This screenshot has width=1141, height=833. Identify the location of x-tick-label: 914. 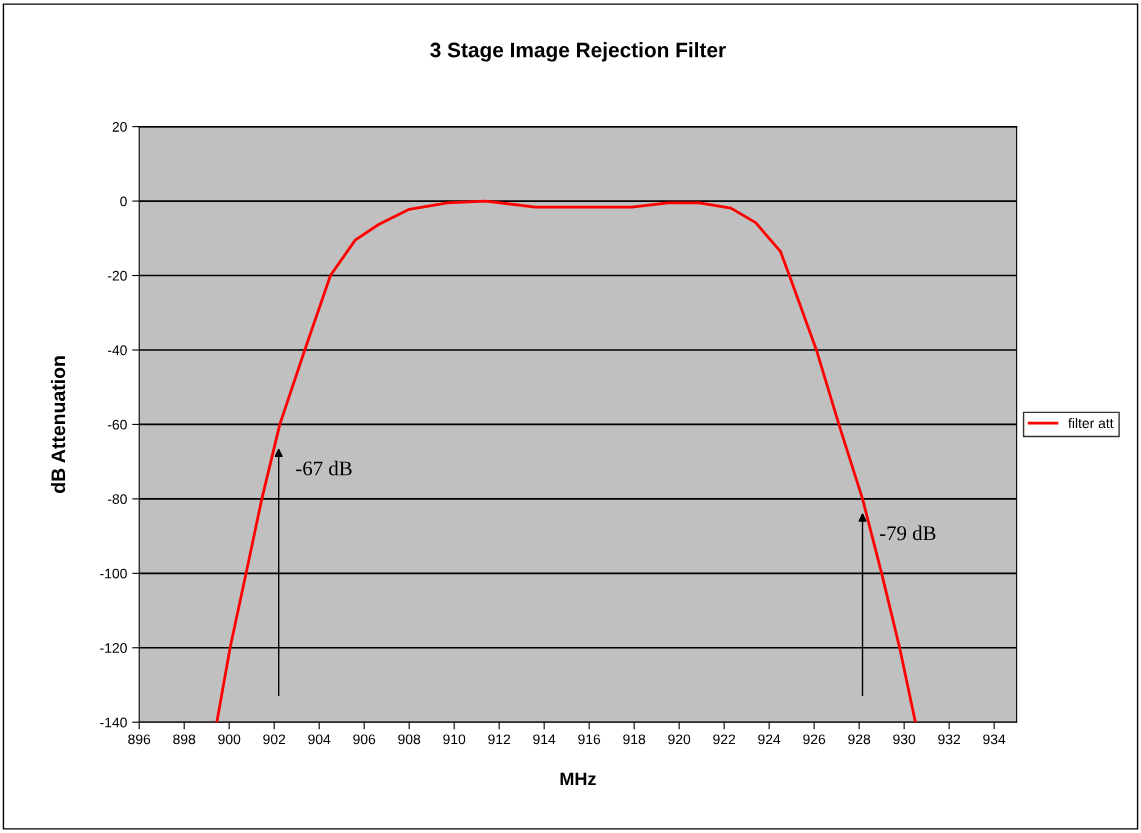
(544, 739).